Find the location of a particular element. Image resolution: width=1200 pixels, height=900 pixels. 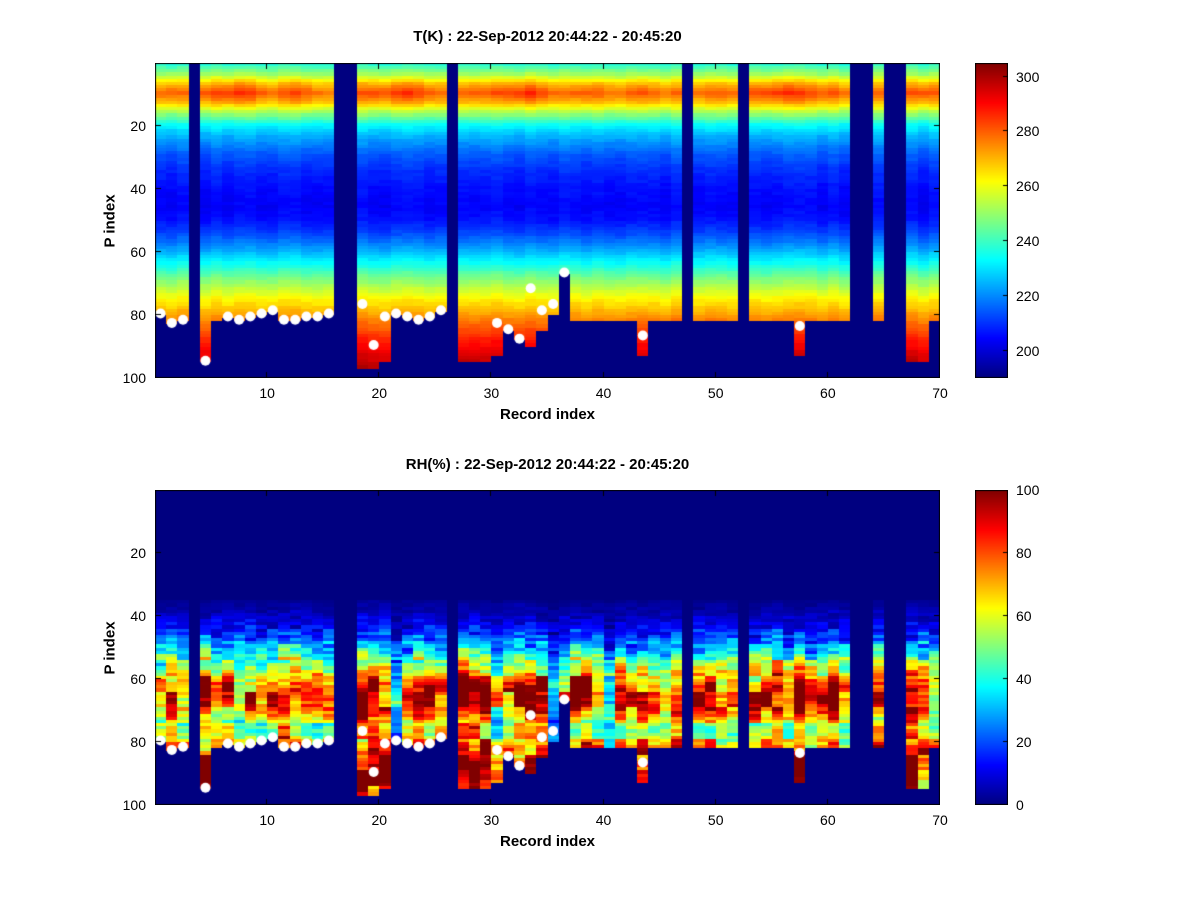

colorbar-tick-label: 240 is located at coordinates (1028, 241).